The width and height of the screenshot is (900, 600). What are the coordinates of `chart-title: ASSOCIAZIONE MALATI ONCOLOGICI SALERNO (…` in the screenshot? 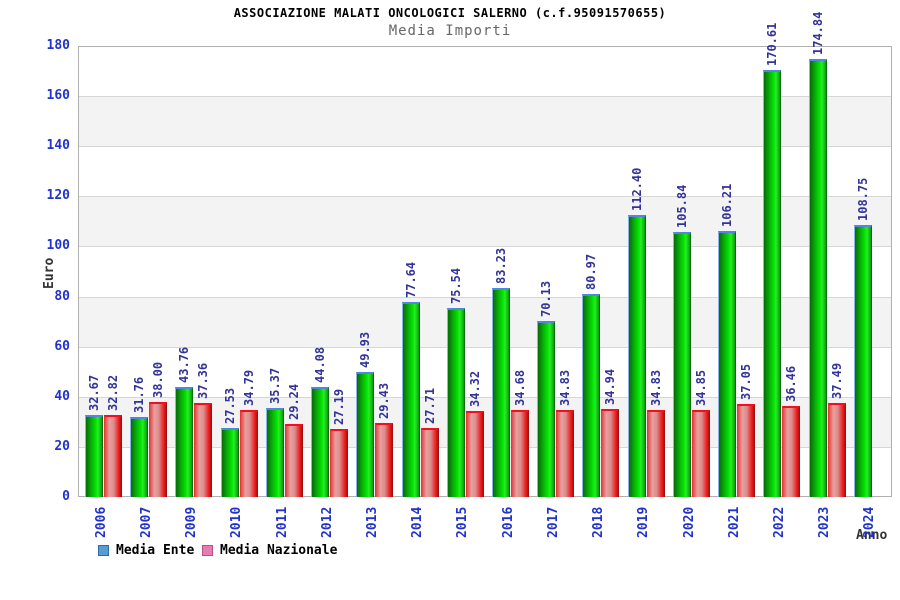 It's located at (450, 13).